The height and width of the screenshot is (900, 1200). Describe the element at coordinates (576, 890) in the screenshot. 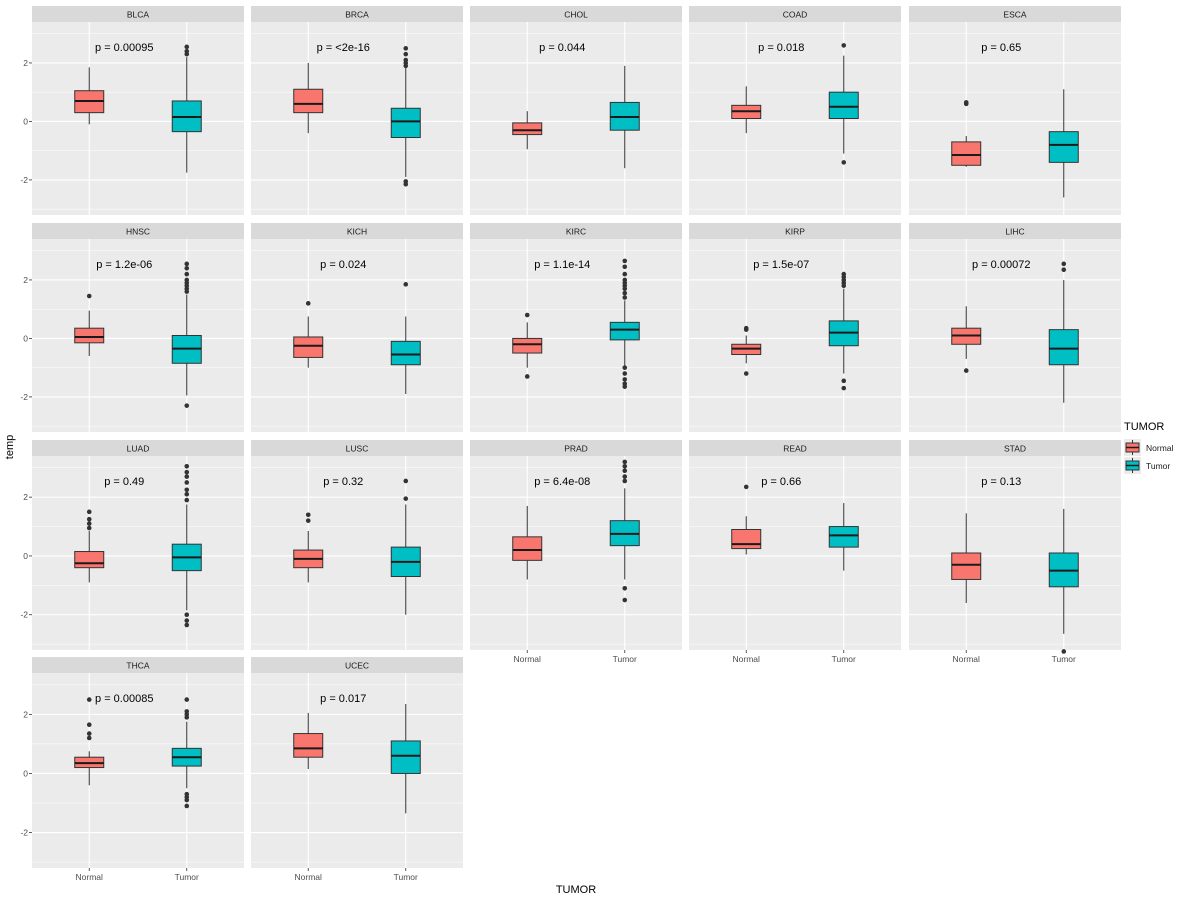

I see `x-axis-title: TUMOR` at that location.